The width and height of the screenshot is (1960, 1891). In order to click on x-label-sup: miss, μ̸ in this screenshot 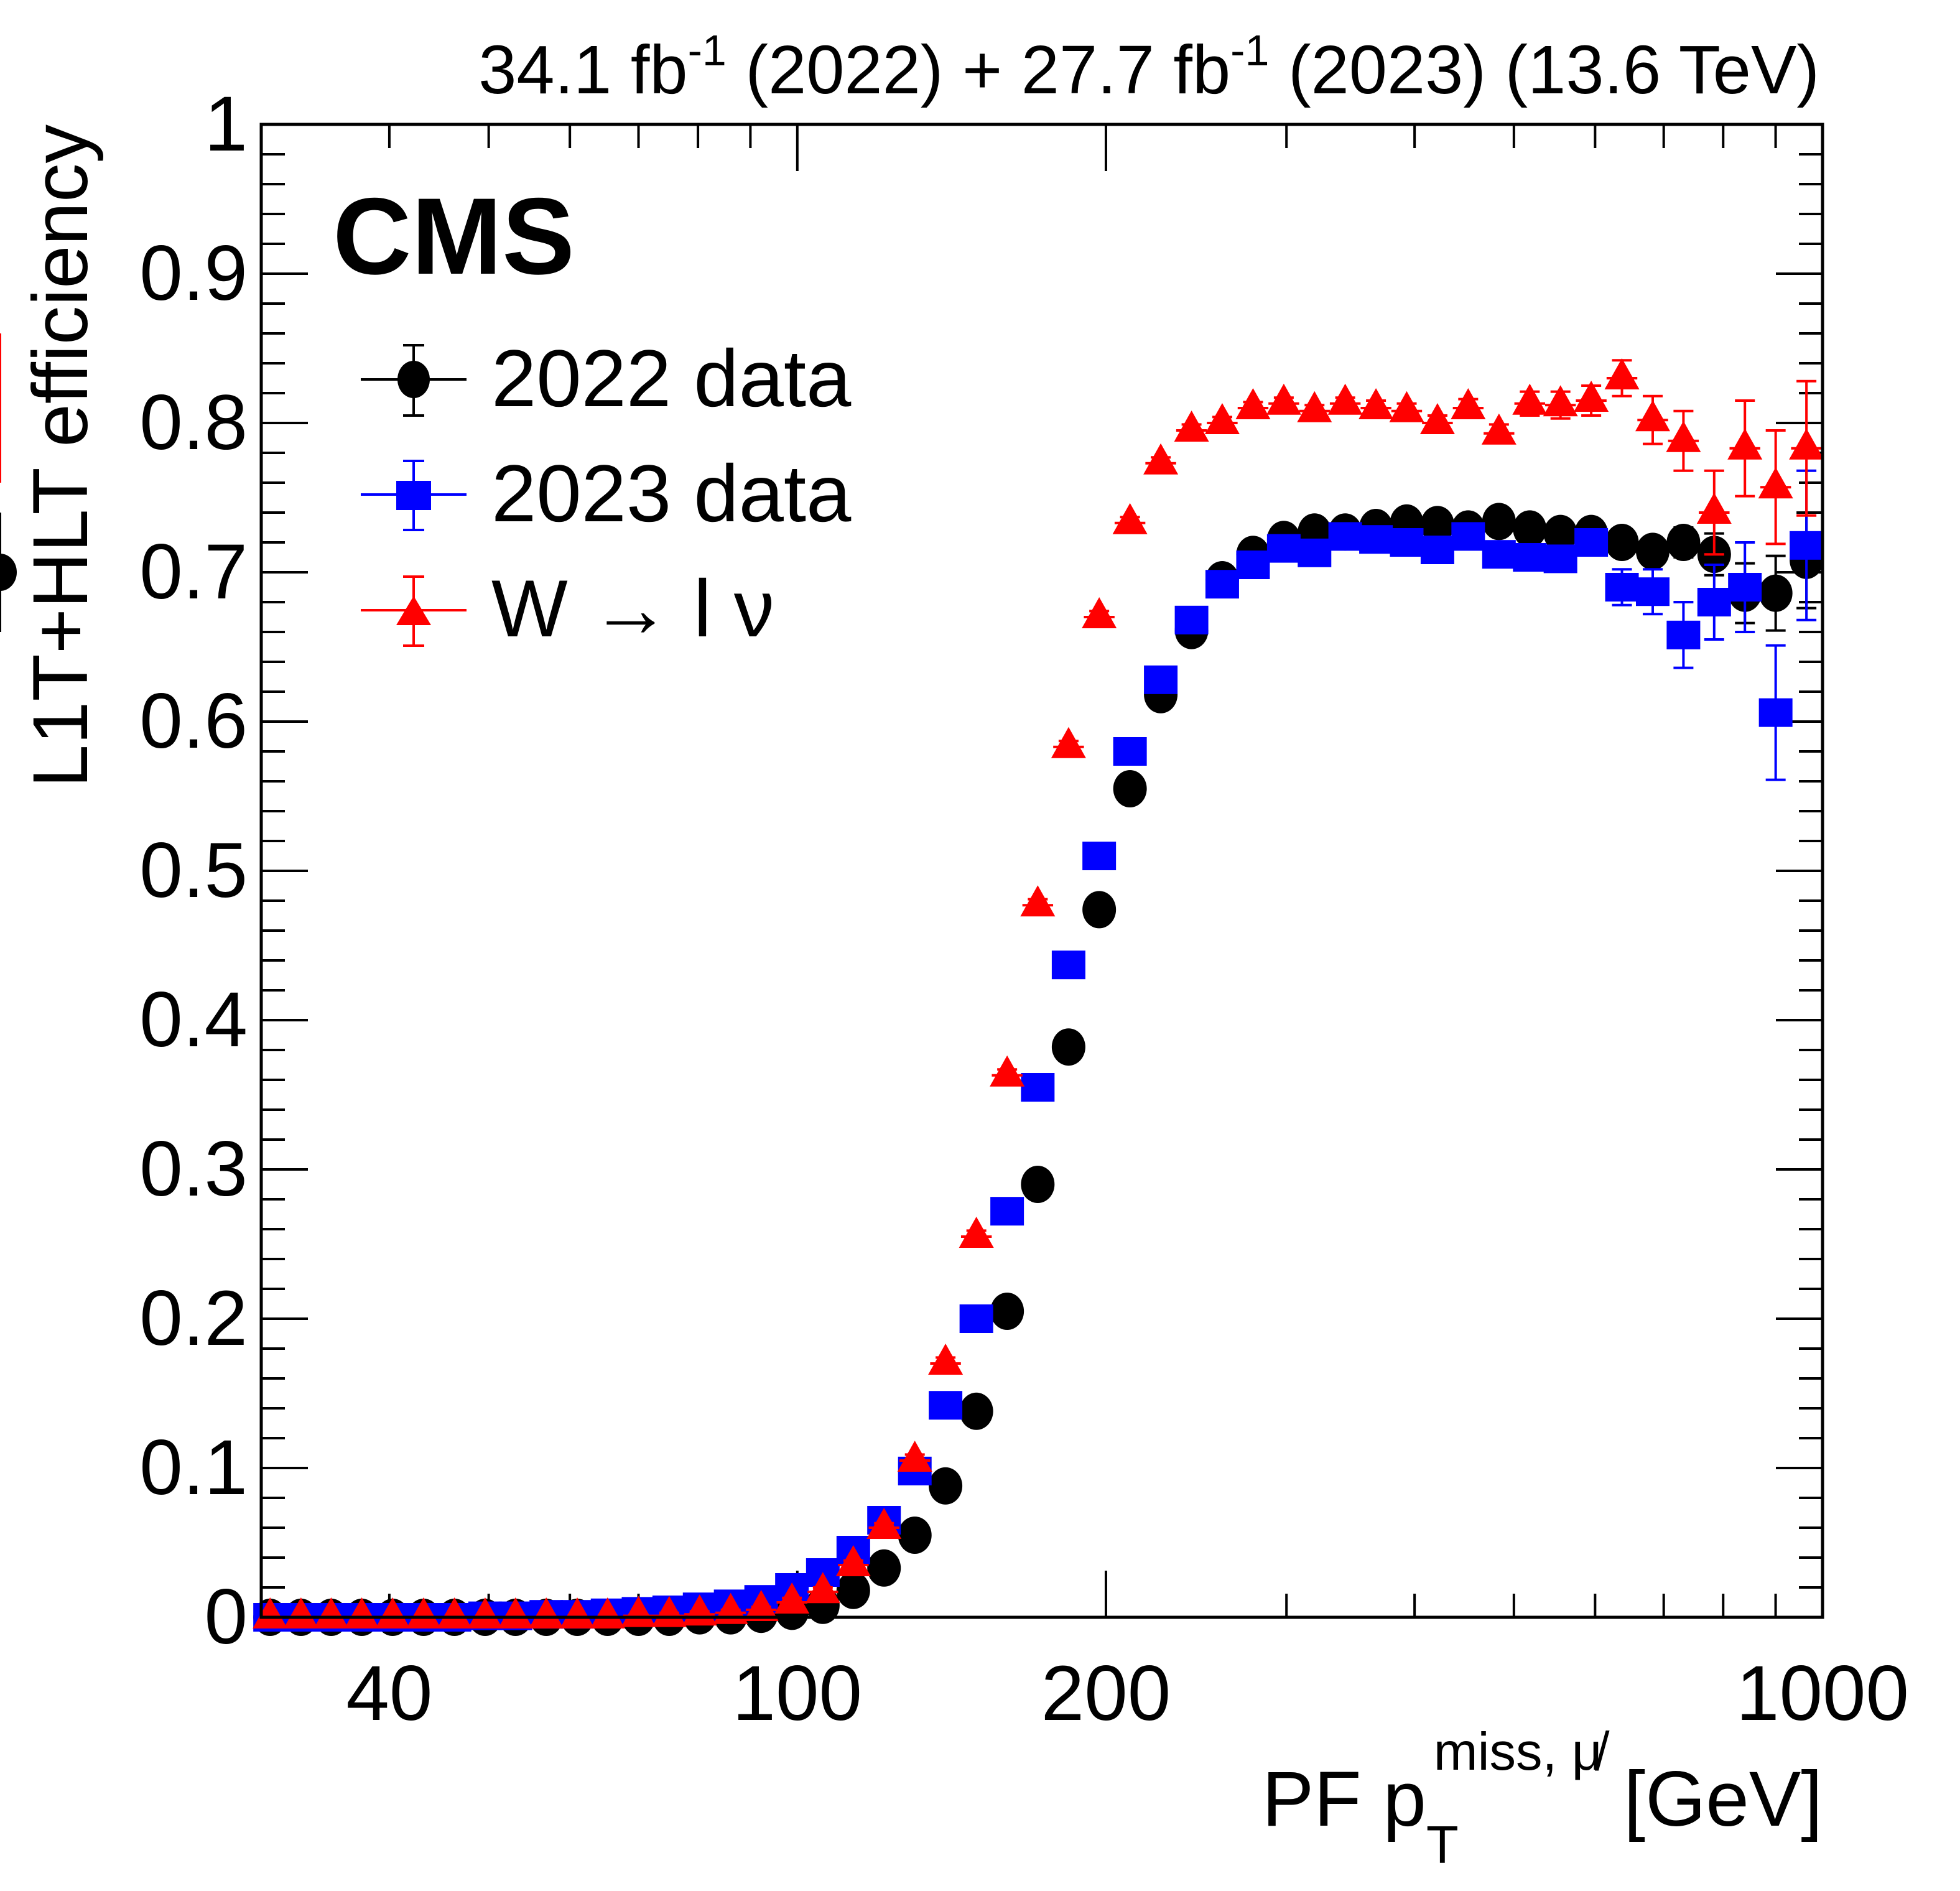, I will do `click(1522, 1752)`.